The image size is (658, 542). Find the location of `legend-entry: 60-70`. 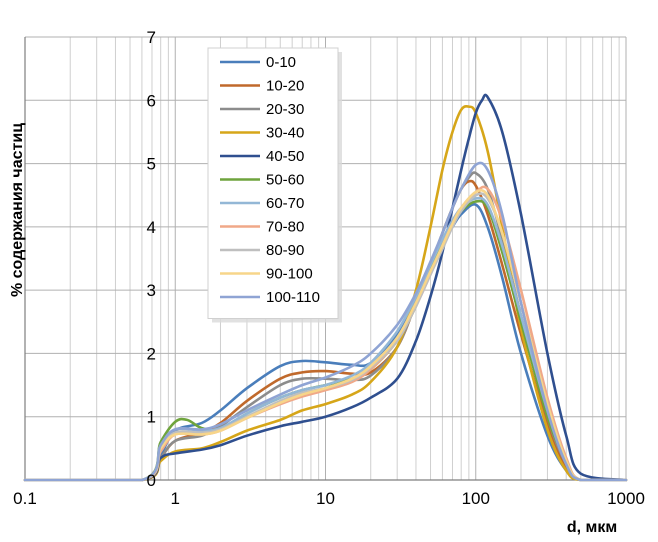

legend-entry: 60-70 is located at coordinates (285, 203).